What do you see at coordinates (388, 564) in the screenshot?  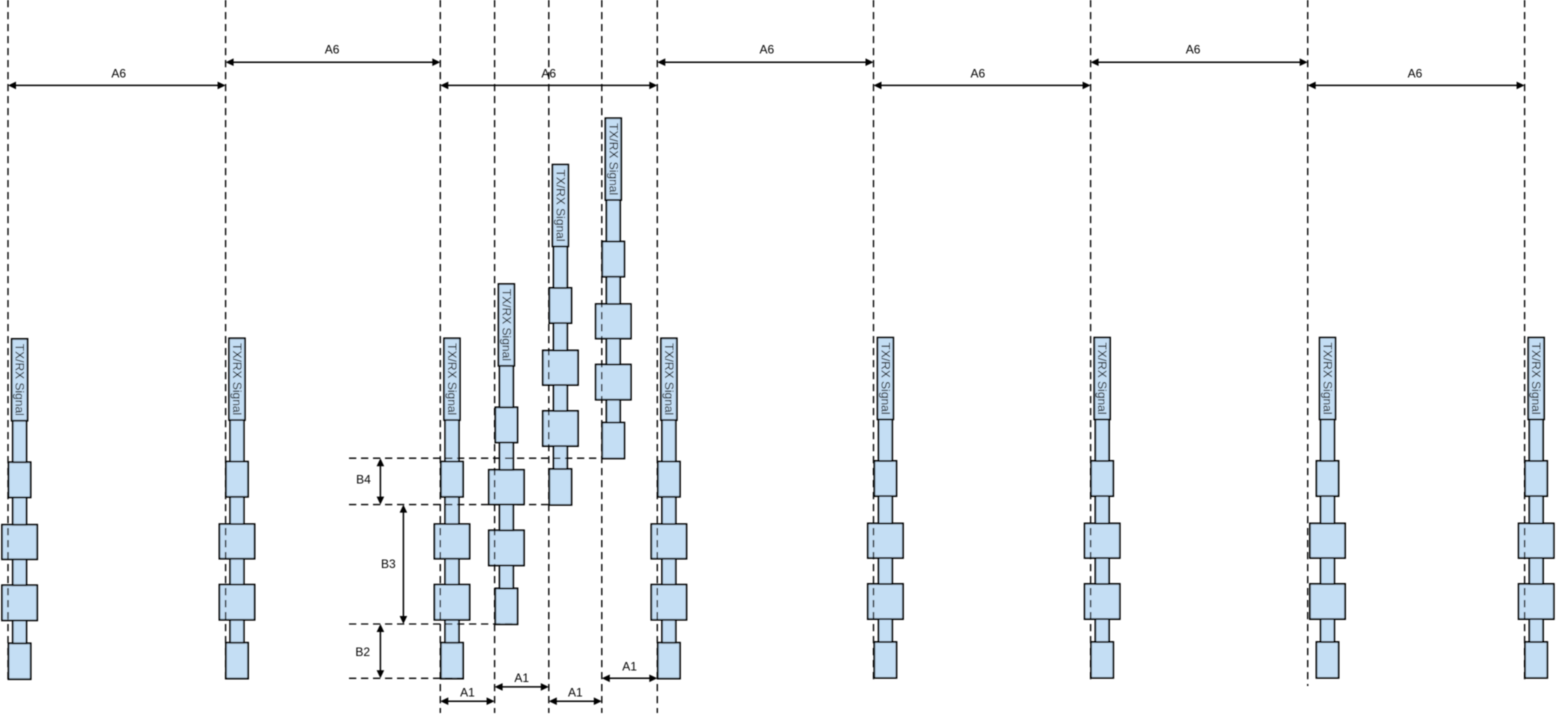 I see `svg-text: B3` at bounding box center [388, 564].